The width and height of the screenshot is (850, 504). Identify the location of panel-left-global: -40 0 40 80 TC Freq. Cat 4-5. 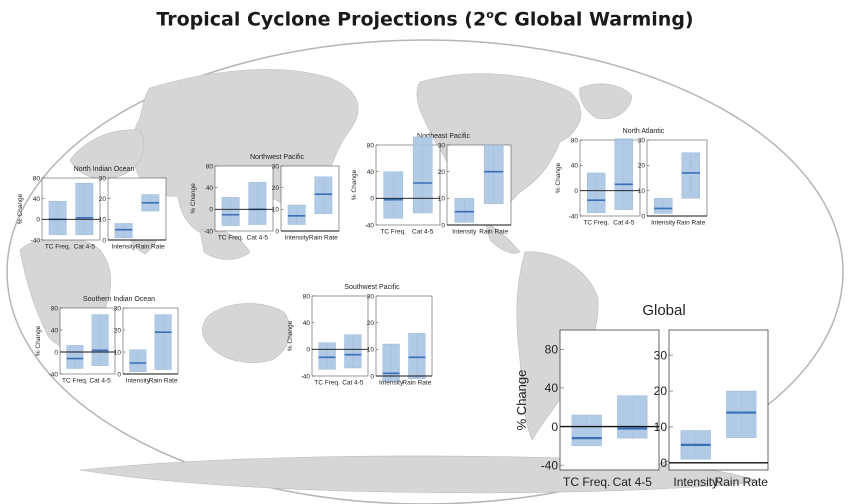
(600, 409).